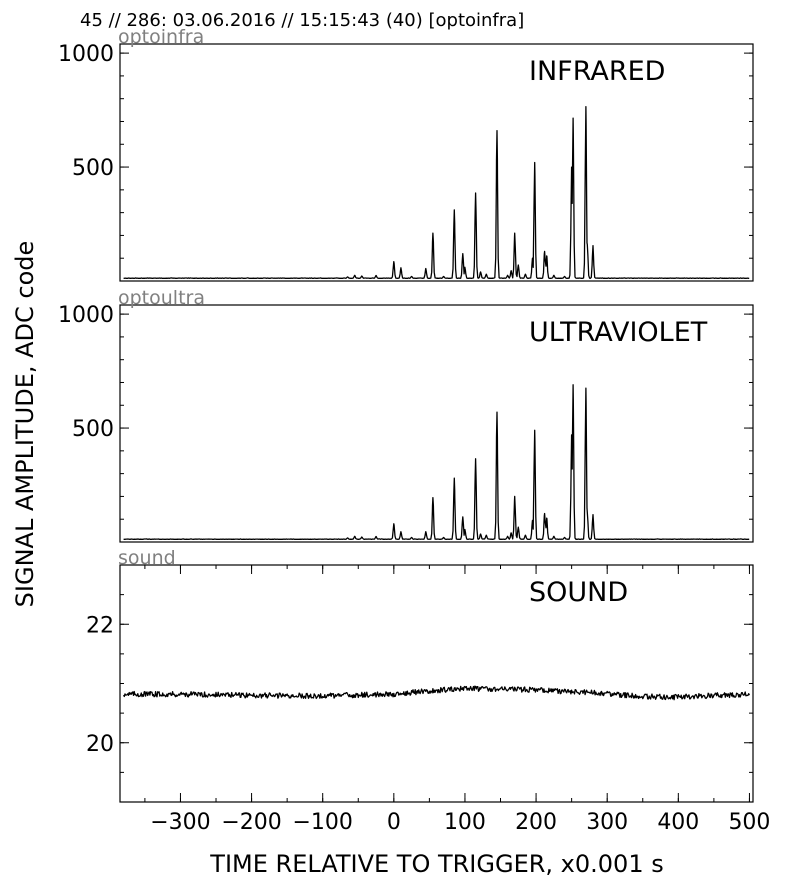 Image resolution: width=792 pixels, height=882 pixels. What do you see at coordinates (678, 822) in the screenshot?
I see `x-tick-label: 400` at bounding box center [678, 822].